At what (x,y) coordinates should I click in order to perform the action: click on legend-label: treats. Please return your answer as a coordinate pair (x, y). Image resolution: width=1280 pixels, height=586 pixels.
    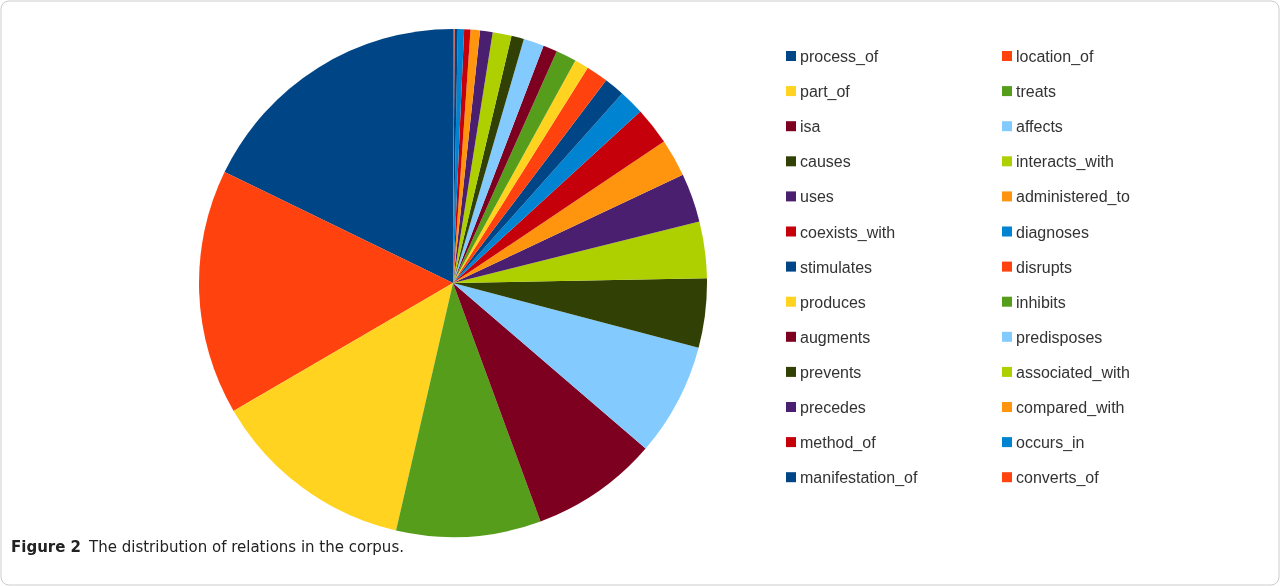
    Looking at the image, I should click on (1036, 92).